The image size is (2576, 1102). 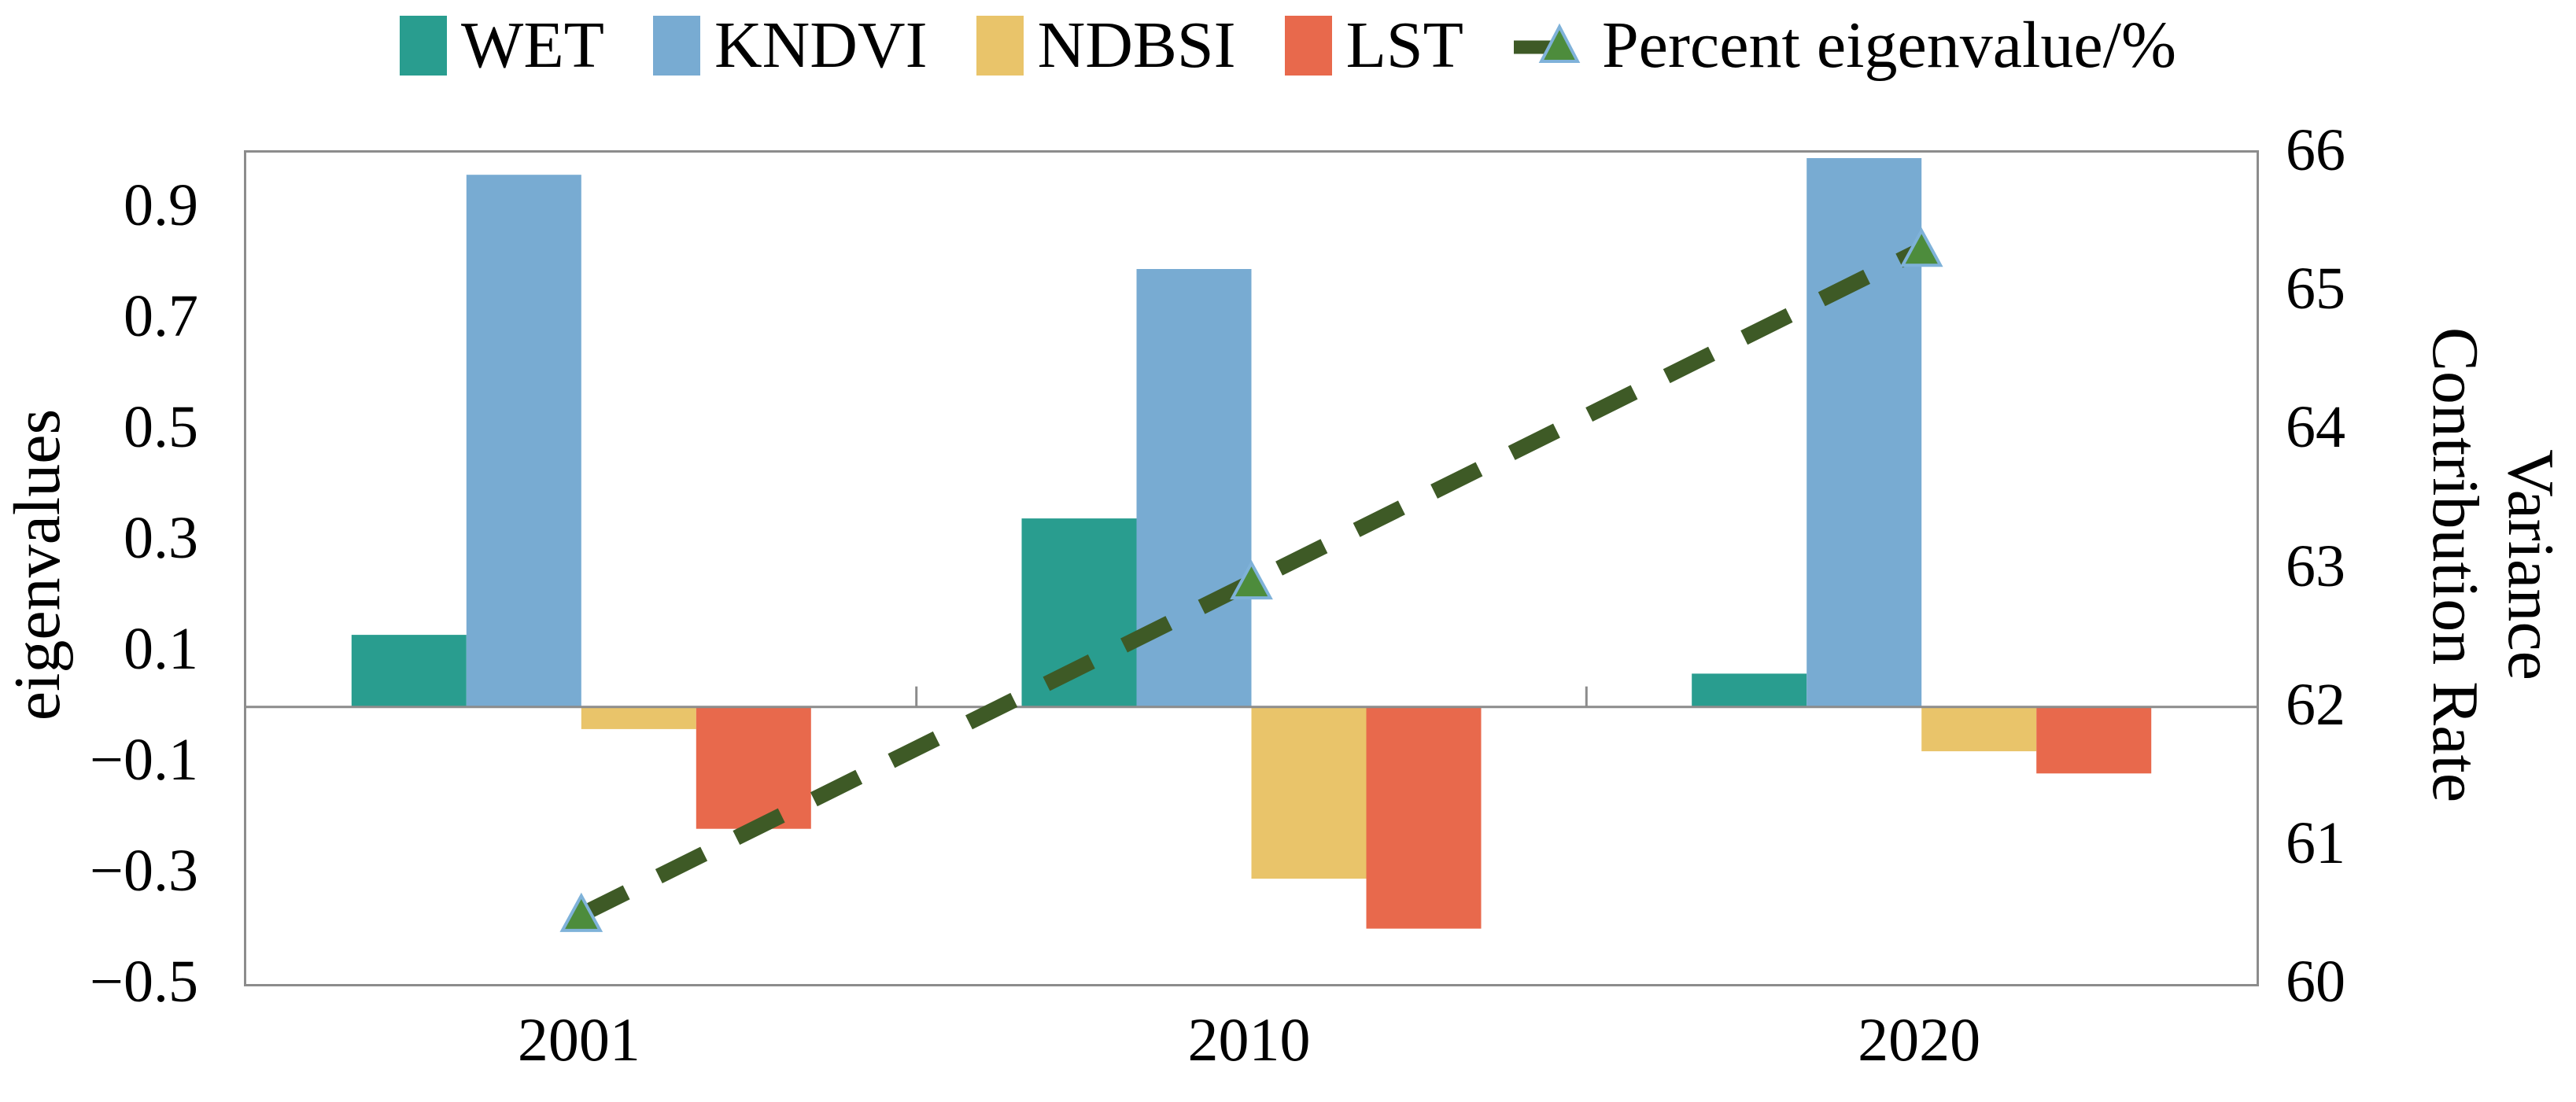 I want to click on bar-kndvi-2020, so click(x=1864, y=432).